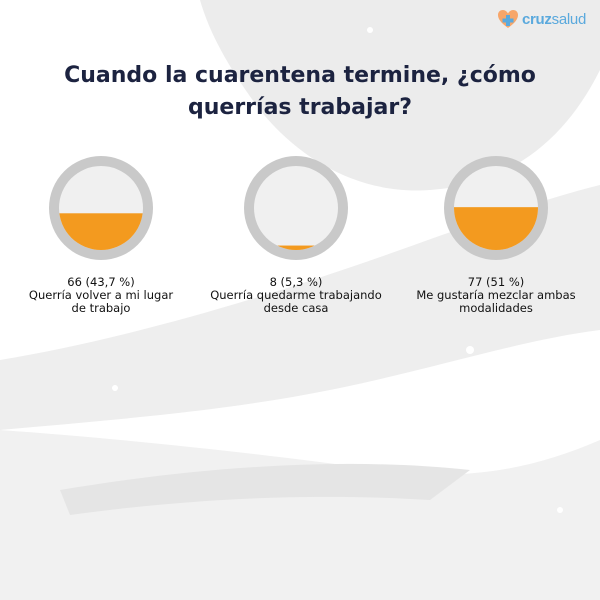  I want to click on brand-name-regular: salud, so click(569, 19).